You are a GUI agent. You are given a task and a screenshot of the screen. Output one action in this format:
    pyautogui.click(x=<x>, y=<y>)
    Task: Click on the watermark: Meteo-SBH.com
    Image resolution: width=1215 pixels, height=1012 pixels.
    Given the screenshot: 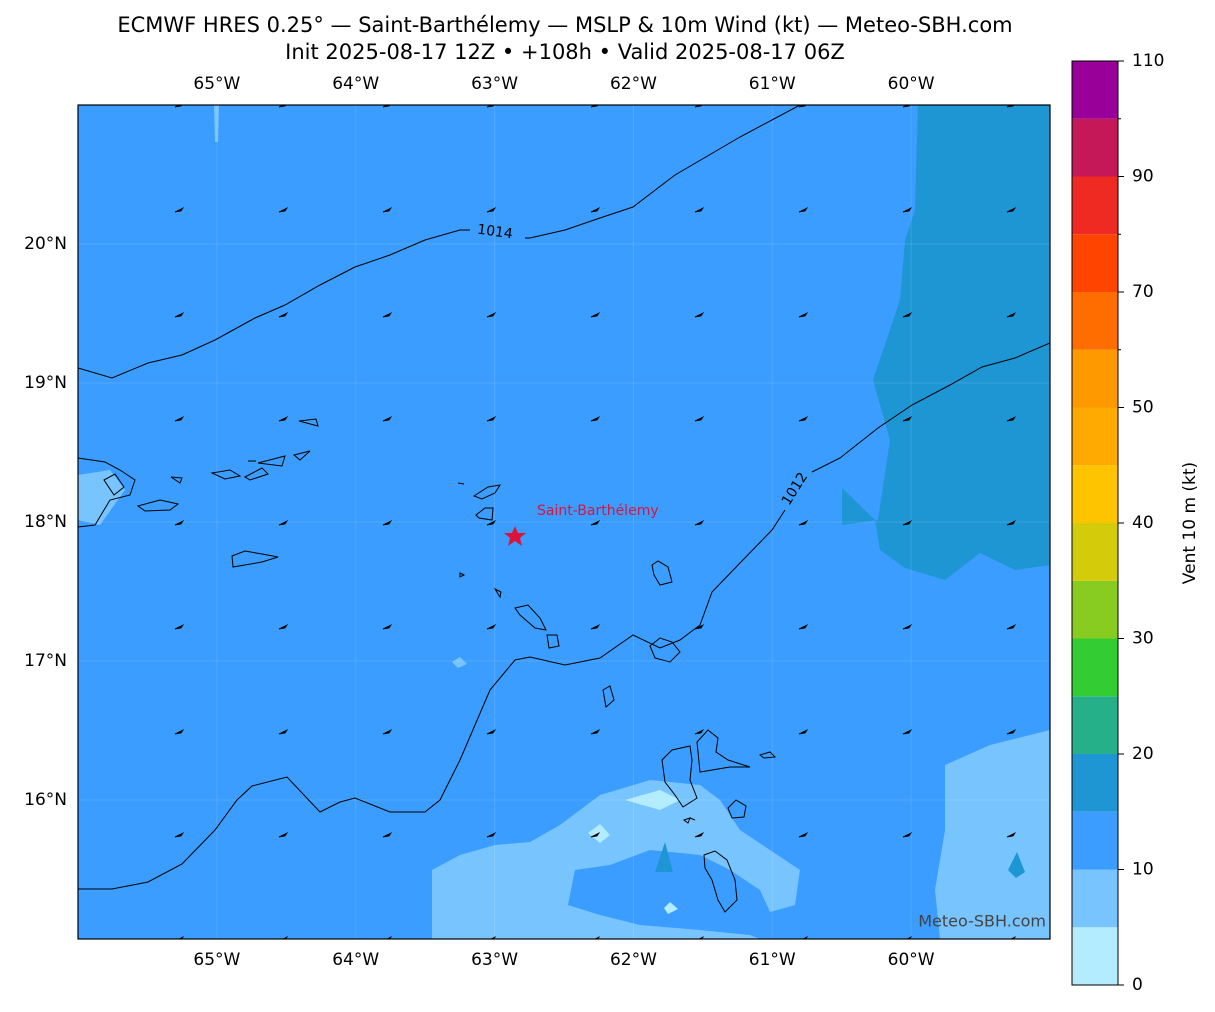 What is the action you would take?
    pyautogui.click(x=982, y=921)
    